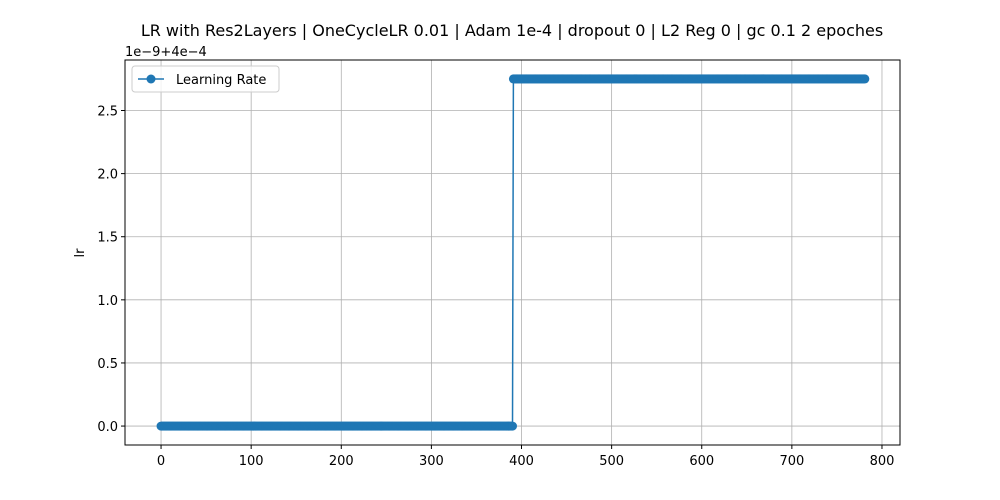 The width and height of the screenshot is (1000, 500). Describe the element at coordinates (882, 461) in the screenshot. I see `x-tick-label: 800` at that location.